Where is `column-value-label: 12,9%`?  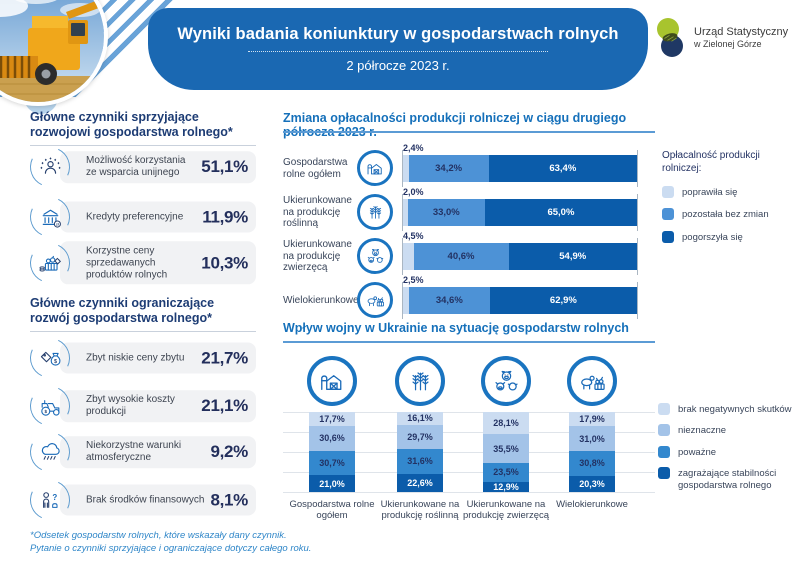 column-value-label: 12,9% is located at coordinates (506, 486).